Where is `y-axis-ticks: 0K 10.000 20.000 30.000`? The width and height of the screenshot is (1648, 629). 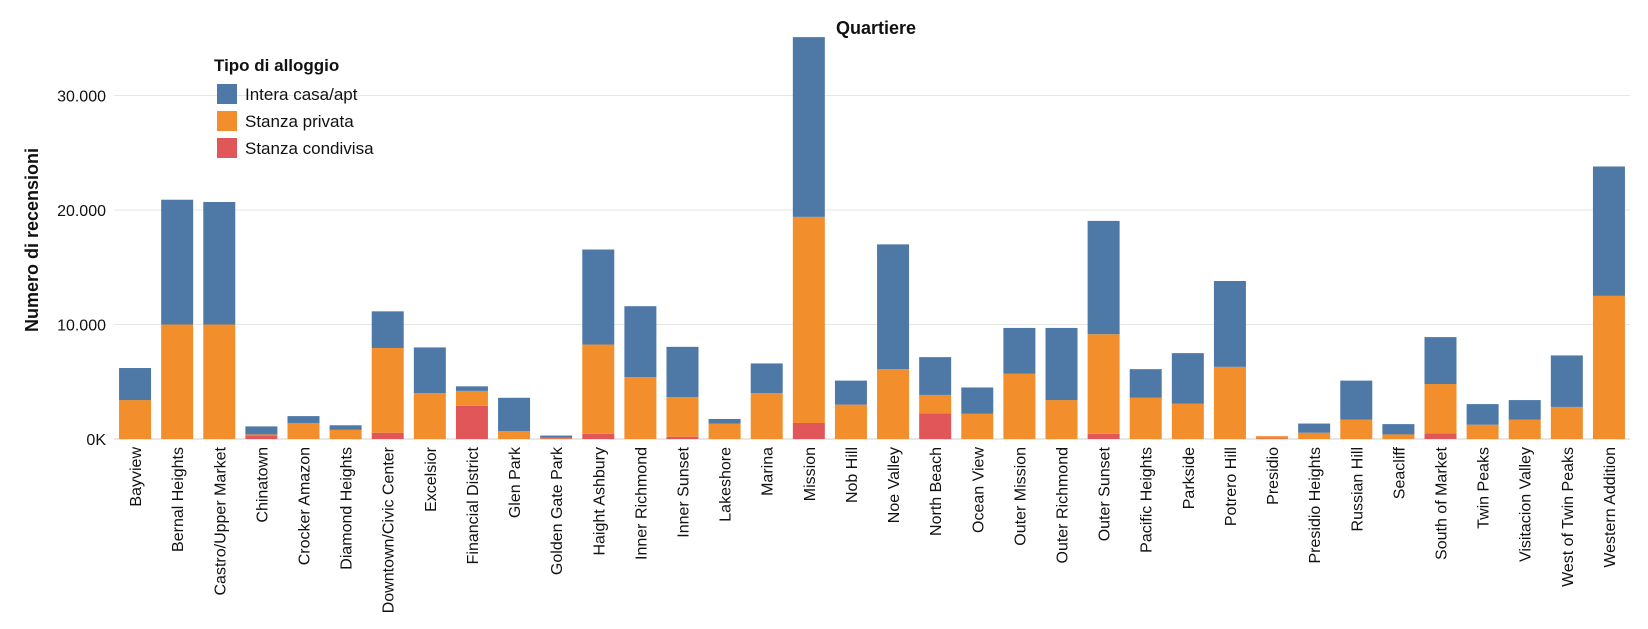
y-axis-ticks: 0K 10.000 20.000 30.000 is located at coordinates (81, 269).